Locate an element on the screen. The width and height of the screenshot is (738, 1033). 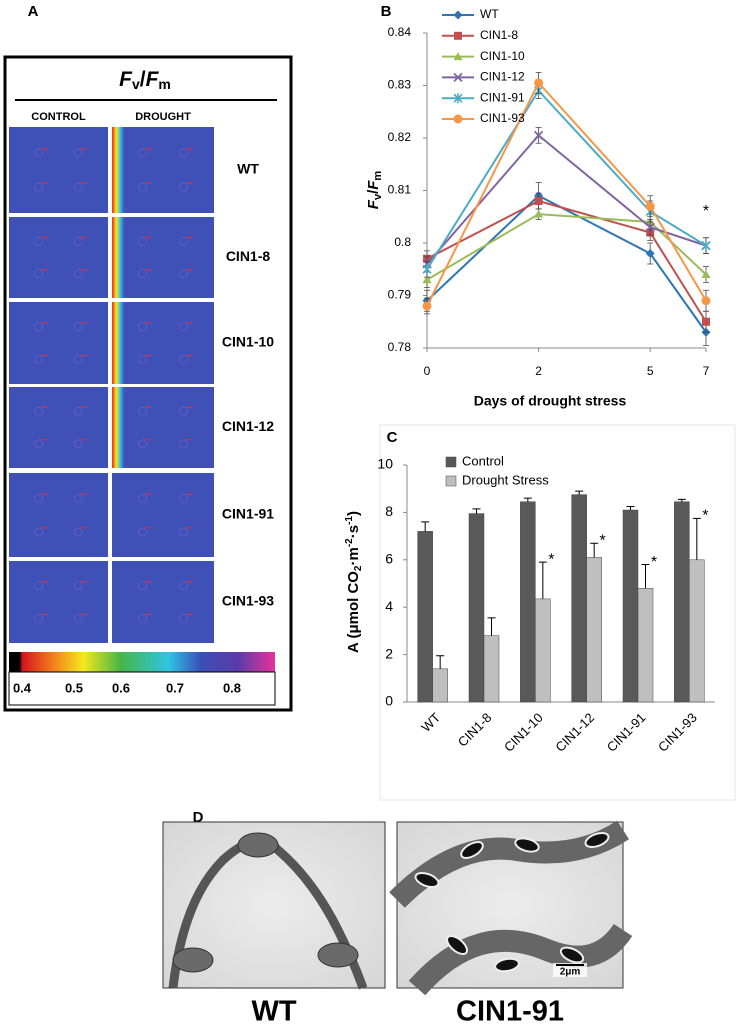
colorbar-tick-label: 0.7 is located at coordinates (175, 687).